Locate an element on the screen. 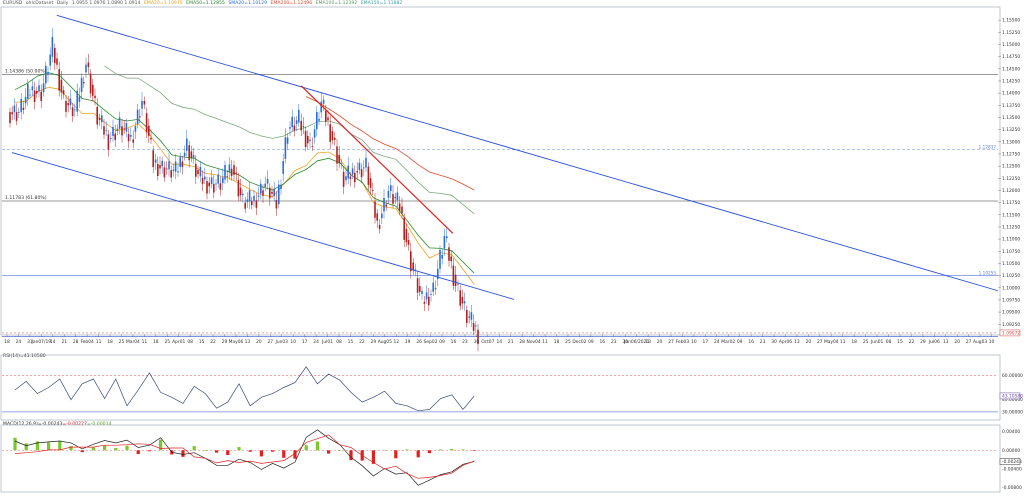  x-tick-label: 08 is located at coordinates (889, 342).